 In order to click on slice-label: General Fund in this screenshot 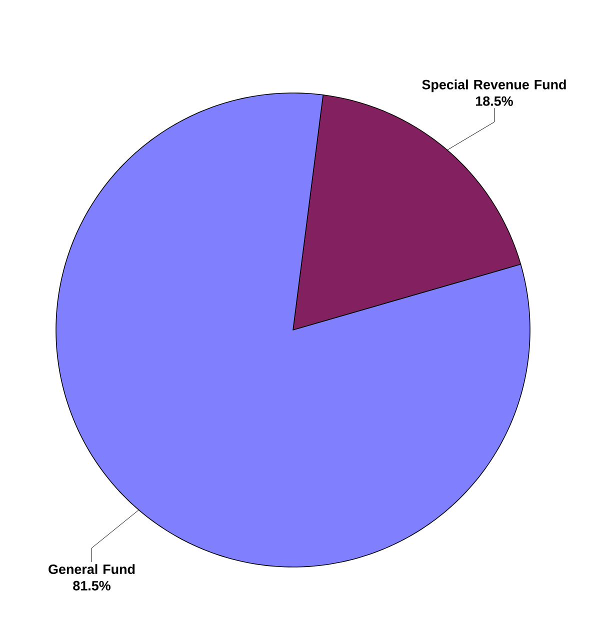, I will do `click(91, 569)`.